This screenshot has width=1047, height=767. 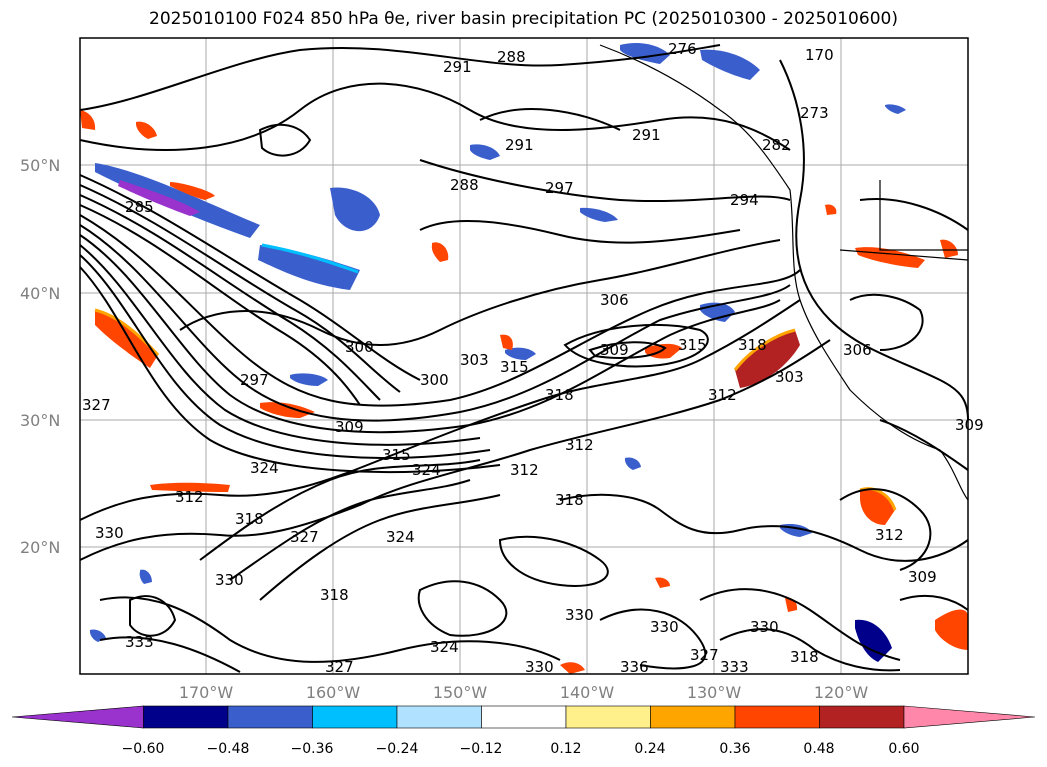 What do you see at coordinates (524, 692) in the screenshot?
I see `lon-labels: 170°W 160°W 150°W 140°W 130°W 120°W` at bounding box center [524, 692].